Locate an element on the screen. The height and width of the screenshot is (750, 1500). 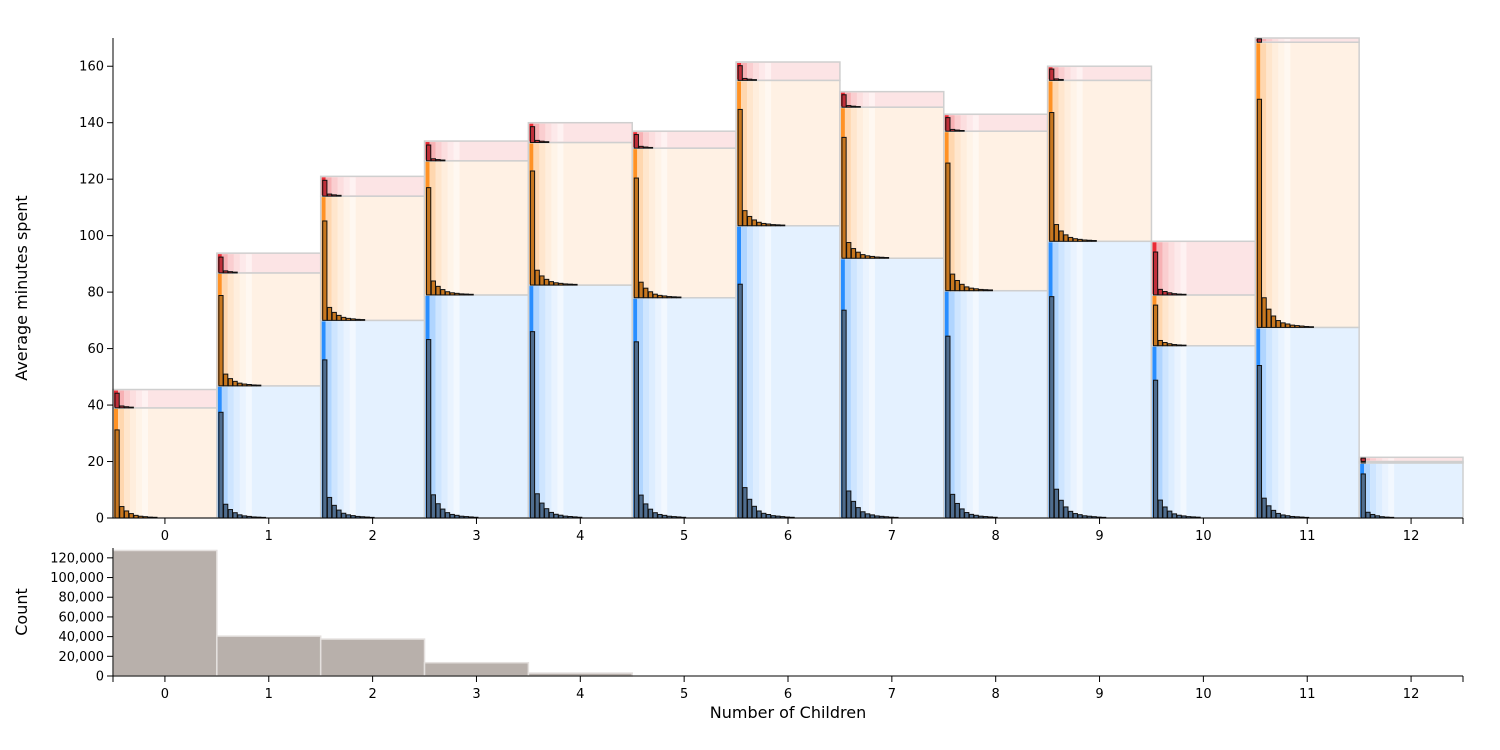
x-tick-label: 4 is located at coordinates (580, 536).